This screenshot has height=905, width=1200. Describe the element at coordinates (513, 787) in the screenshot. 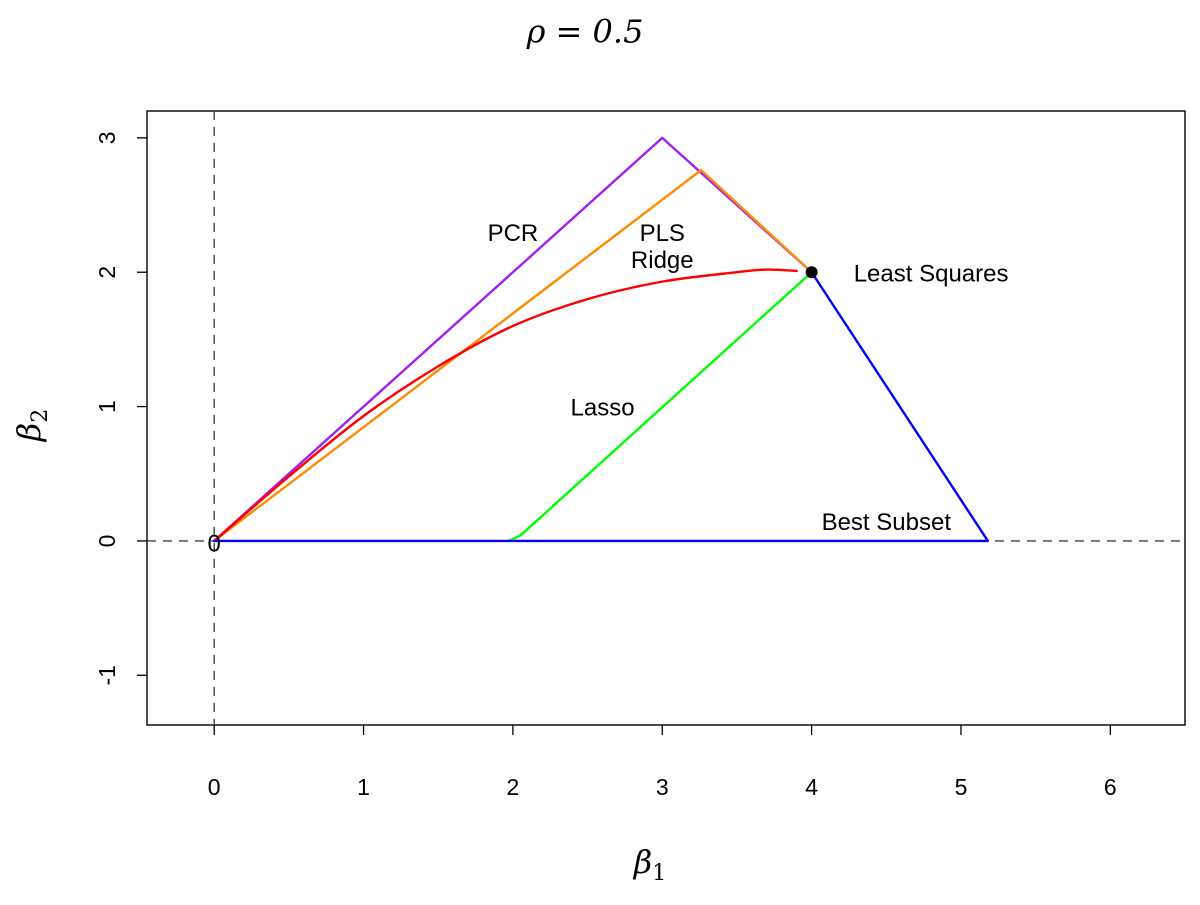

I see `x-tick-label: 2` at that location.